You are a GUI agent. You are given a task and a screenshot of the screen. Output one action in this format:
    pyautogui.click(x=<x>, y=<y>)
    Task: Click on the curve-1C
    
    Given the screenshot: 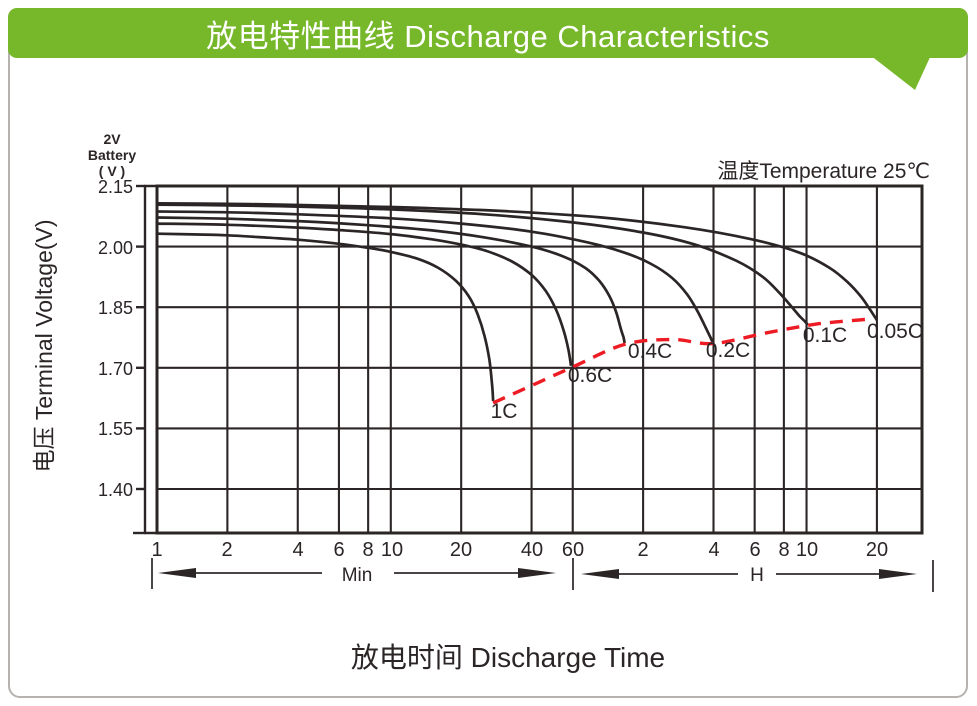 What is the action you would take?
    pyautogui.click(x=325, y=316)
    